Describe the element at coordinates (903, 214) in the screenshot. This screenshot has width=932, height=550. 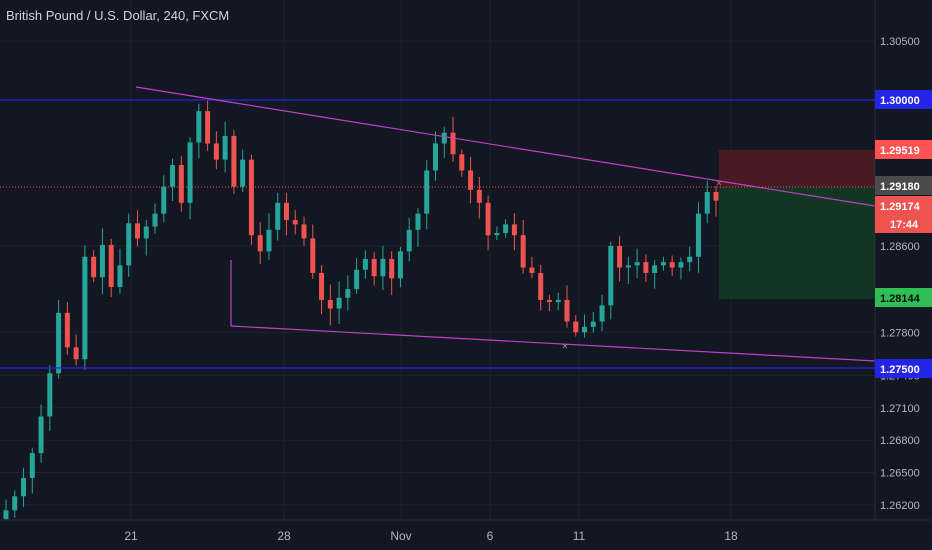
I see `last-price-badge: 1.29174 17:44` at that location.